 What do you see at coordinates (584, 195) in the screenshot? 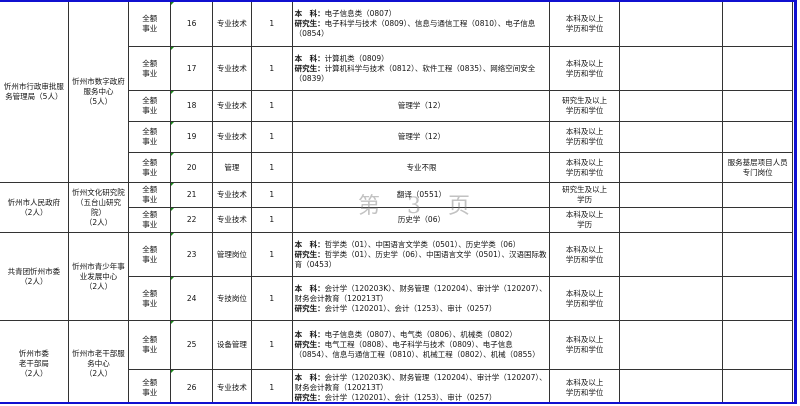
I see `education-cell: 研究生及以上 学历` at bounding box center [584, 195].